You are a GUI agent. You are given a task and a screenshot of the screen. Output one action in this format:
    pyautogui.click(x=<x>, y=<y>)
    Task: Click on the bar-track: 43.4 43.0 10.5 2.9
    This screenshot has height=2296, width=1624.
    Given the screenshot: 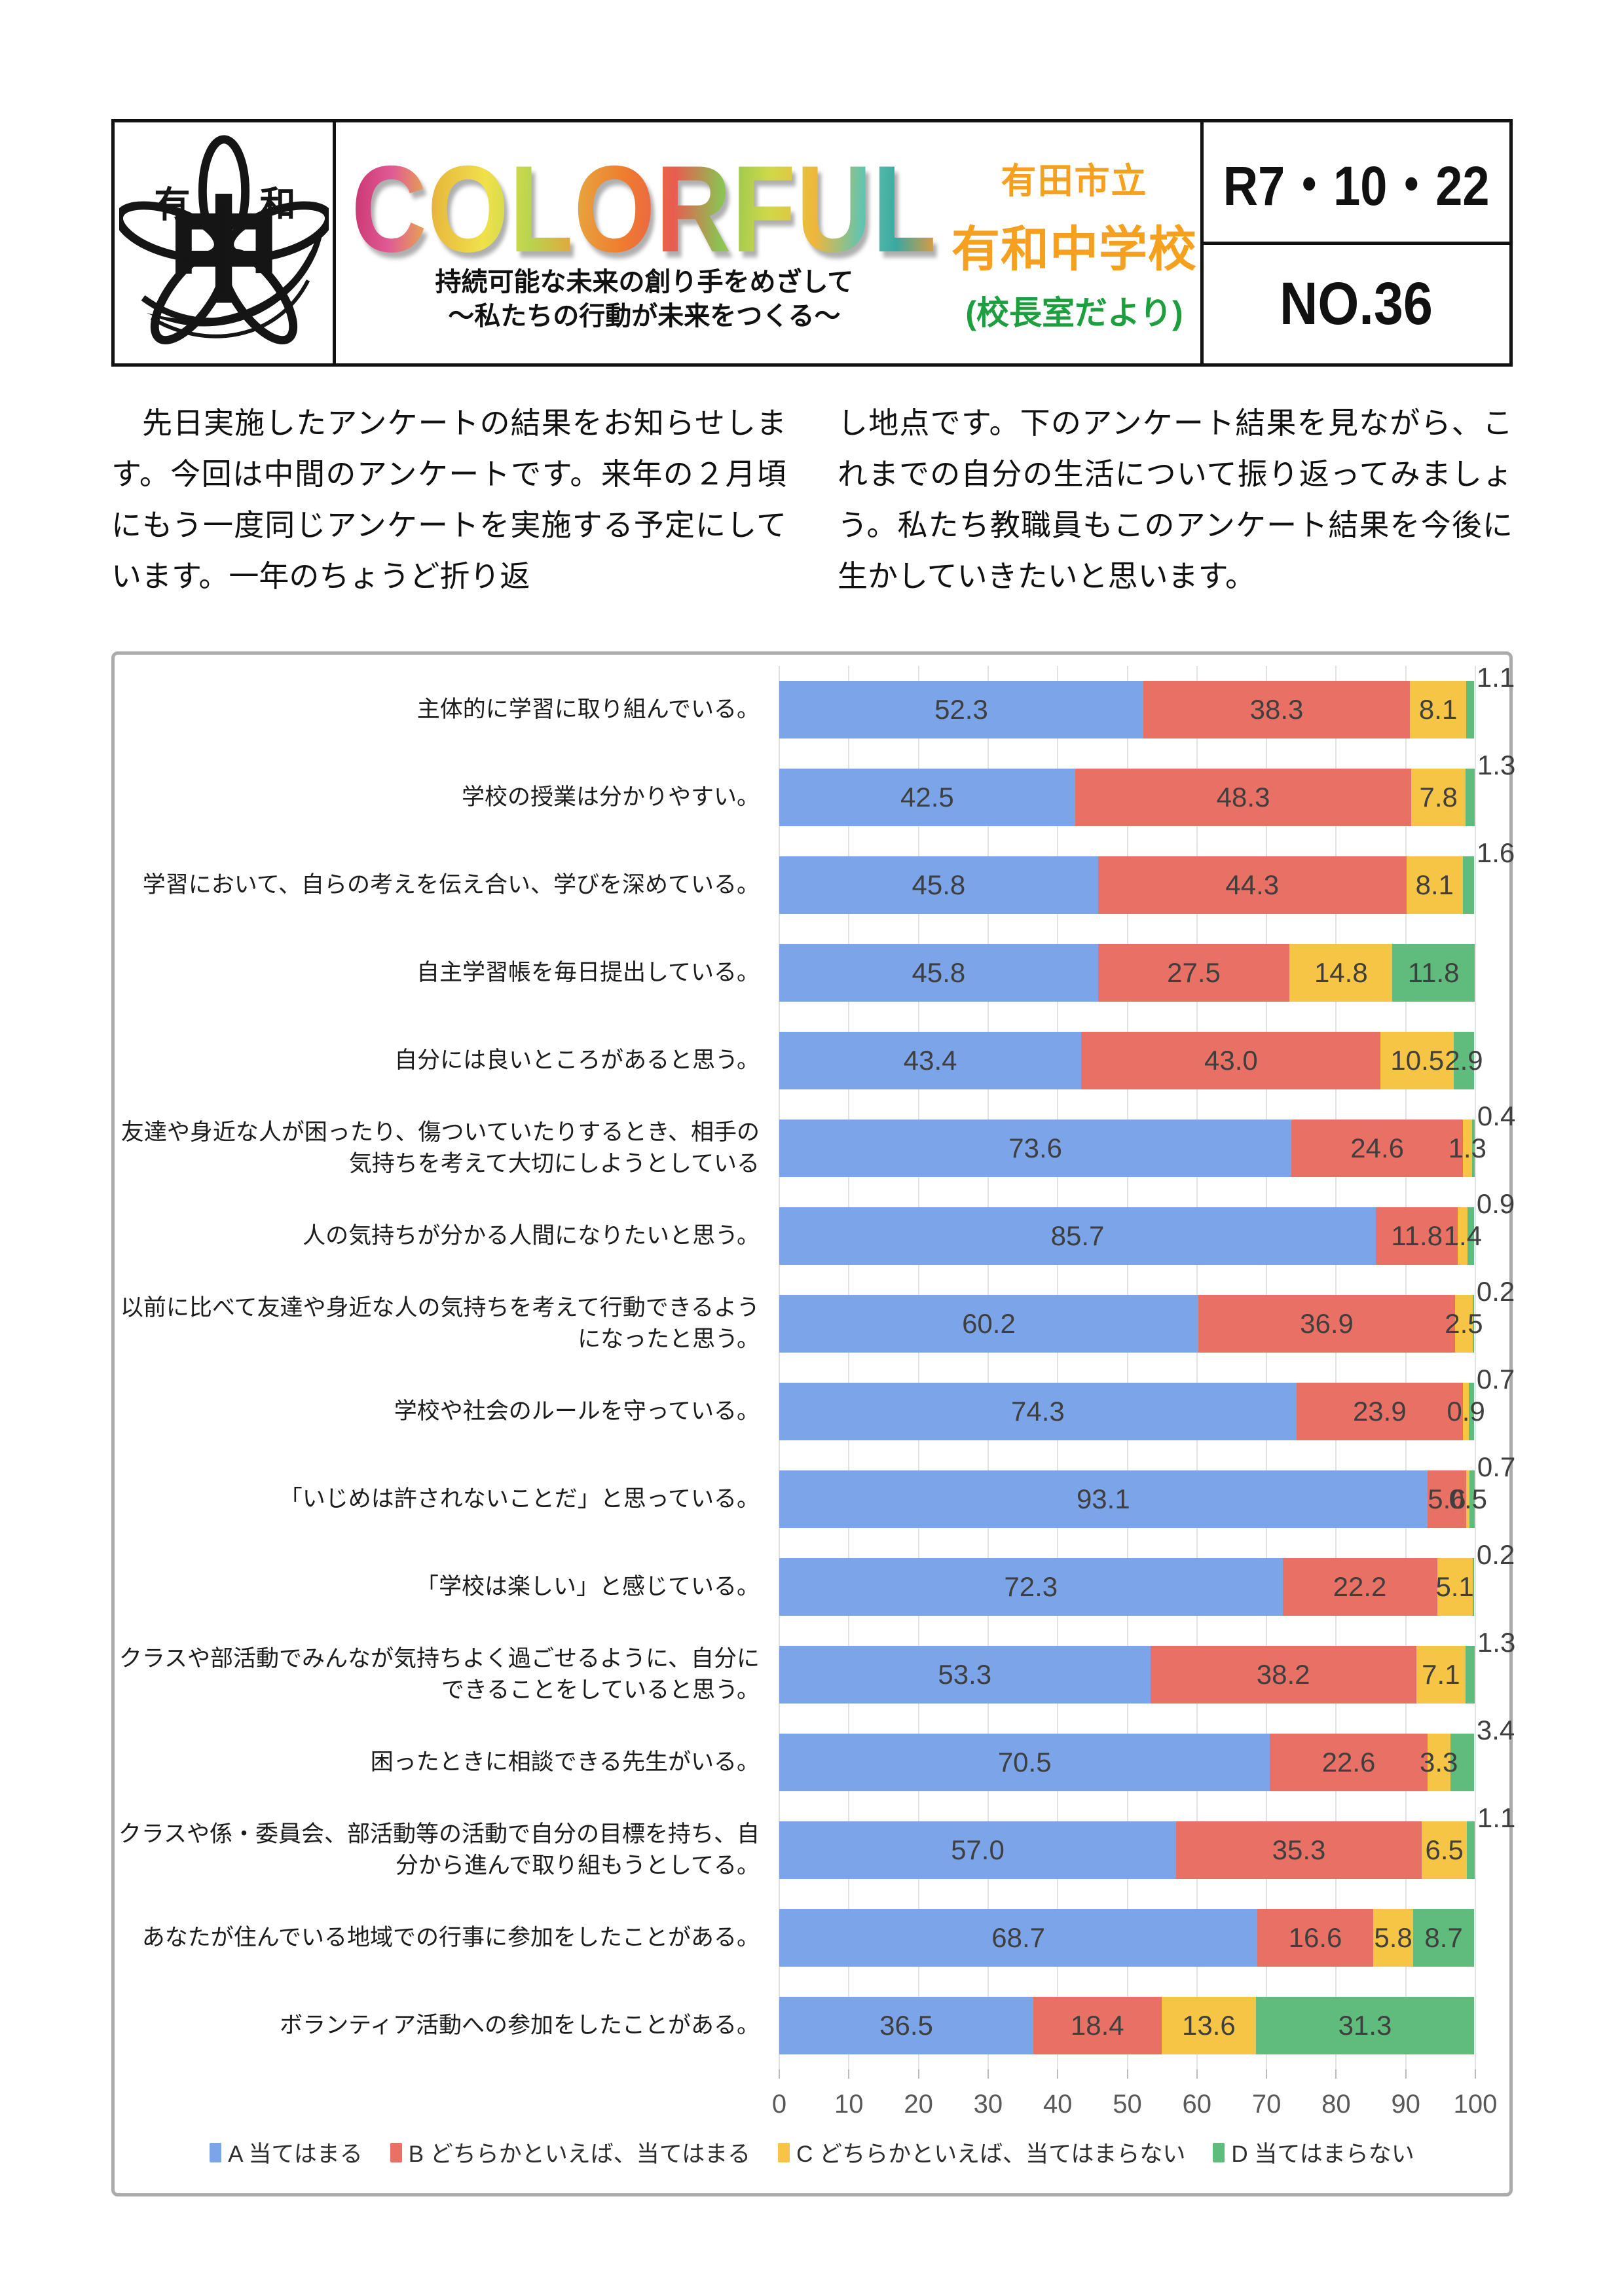 What is the action you would take?
    pyautogui.click(x=1131, y=1060)
    